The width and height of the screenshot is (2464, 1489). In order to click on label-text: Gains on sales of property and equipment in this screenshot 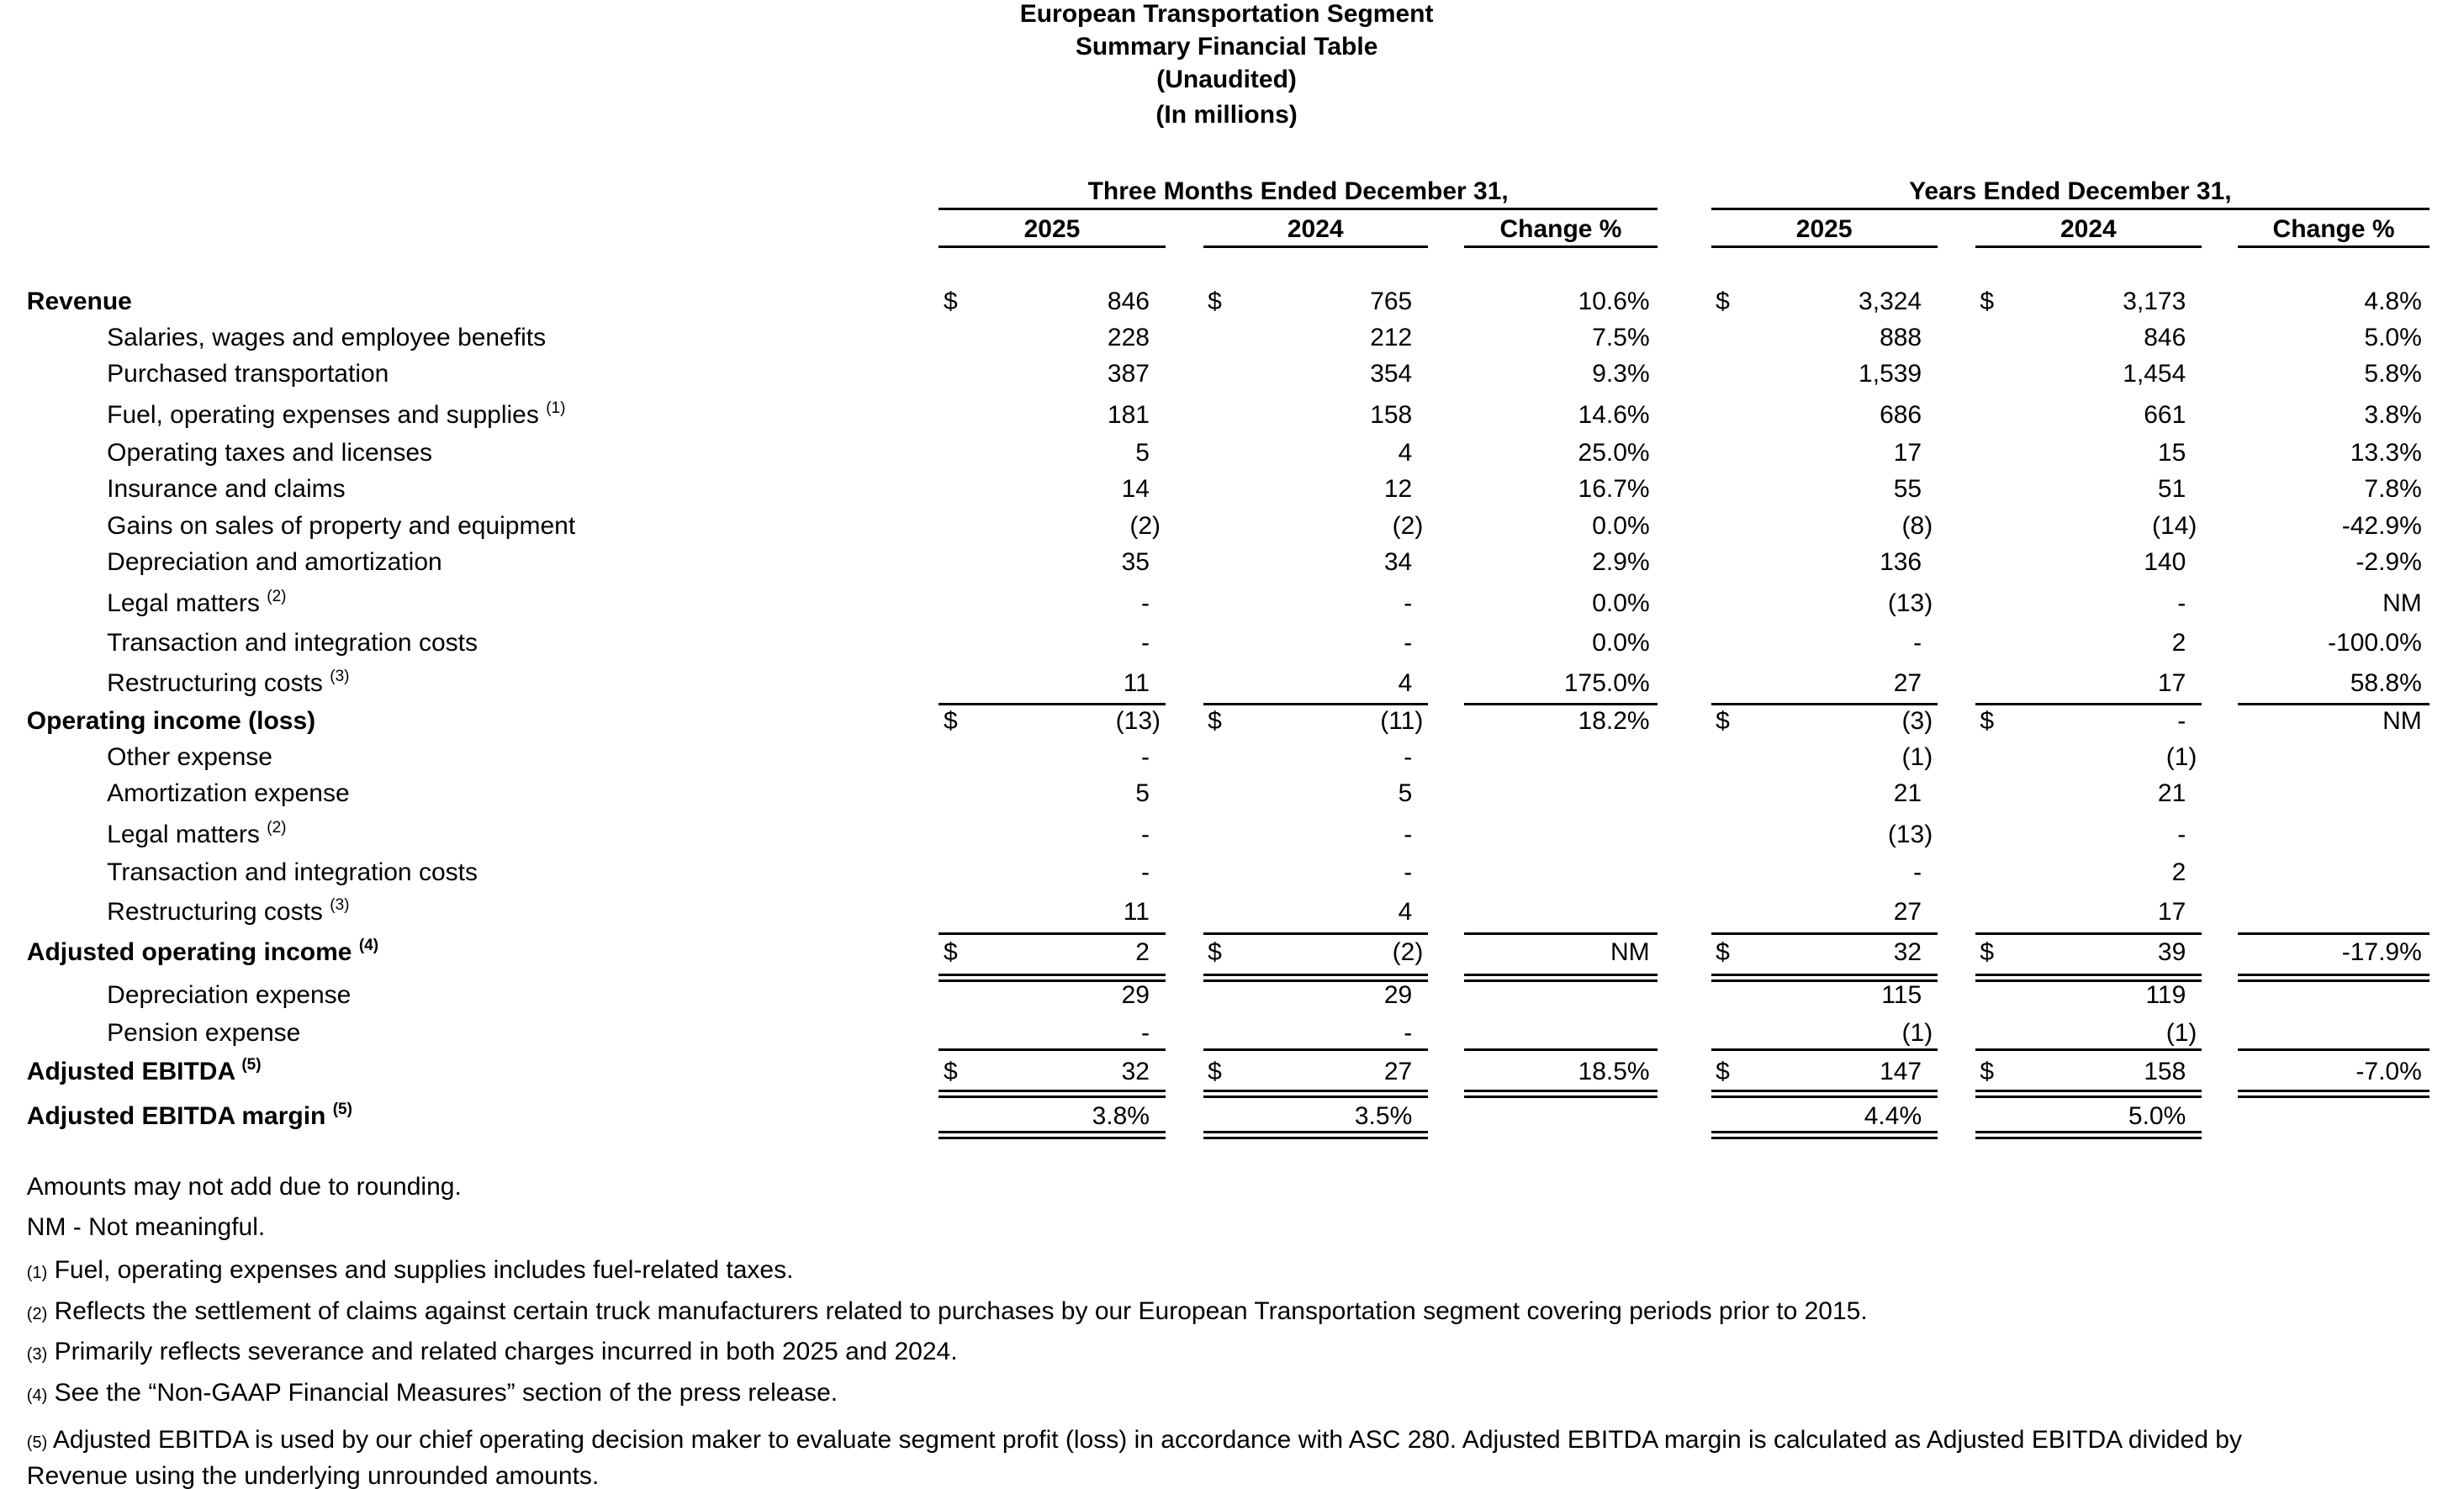, I will do `click(341, 526)`.